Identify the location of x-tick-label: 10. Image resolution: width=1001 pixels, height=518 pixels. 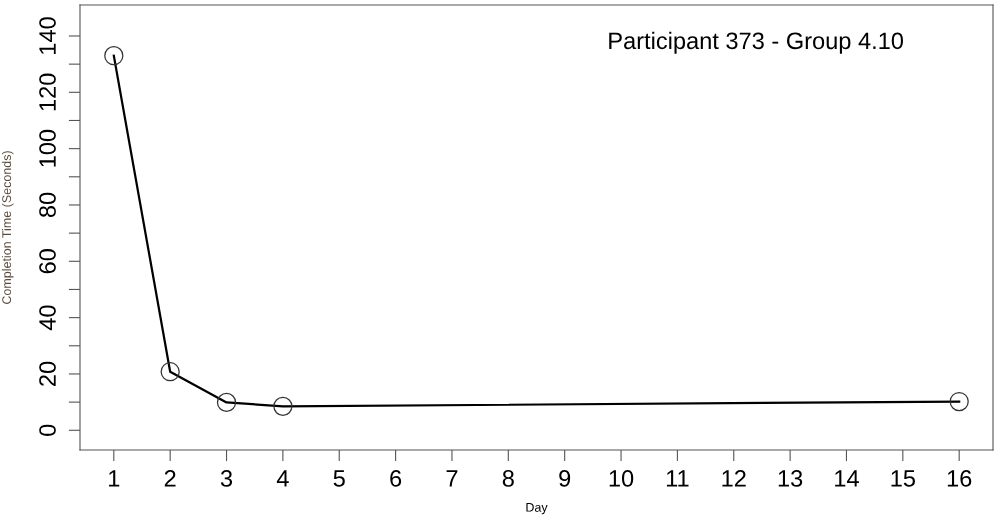
(621, 478).